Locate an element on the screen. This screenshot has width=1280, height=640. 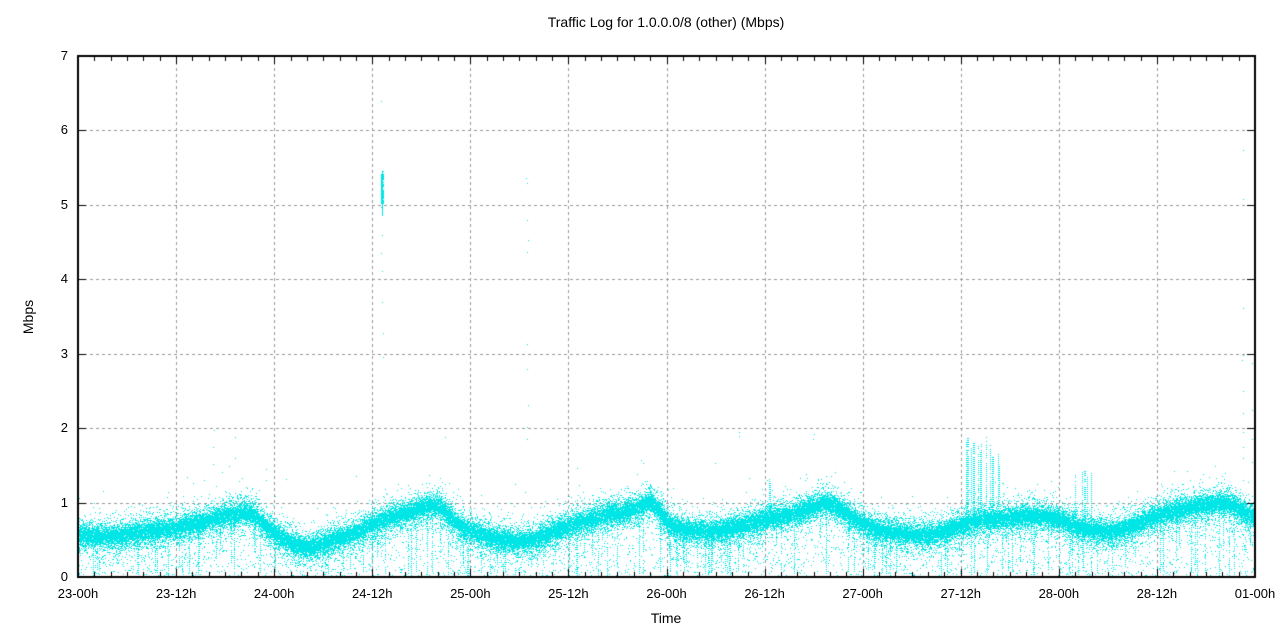
y-tick-label-5: 5 is located at coordinates (64, 204).